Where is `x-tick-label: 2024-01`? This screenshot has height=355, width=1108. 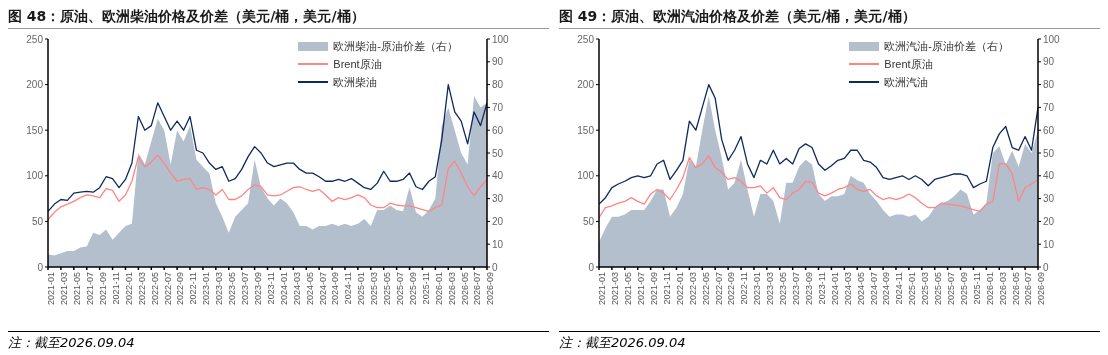 x-tick-label: 2024-01 is located at coordinates (834, 289).